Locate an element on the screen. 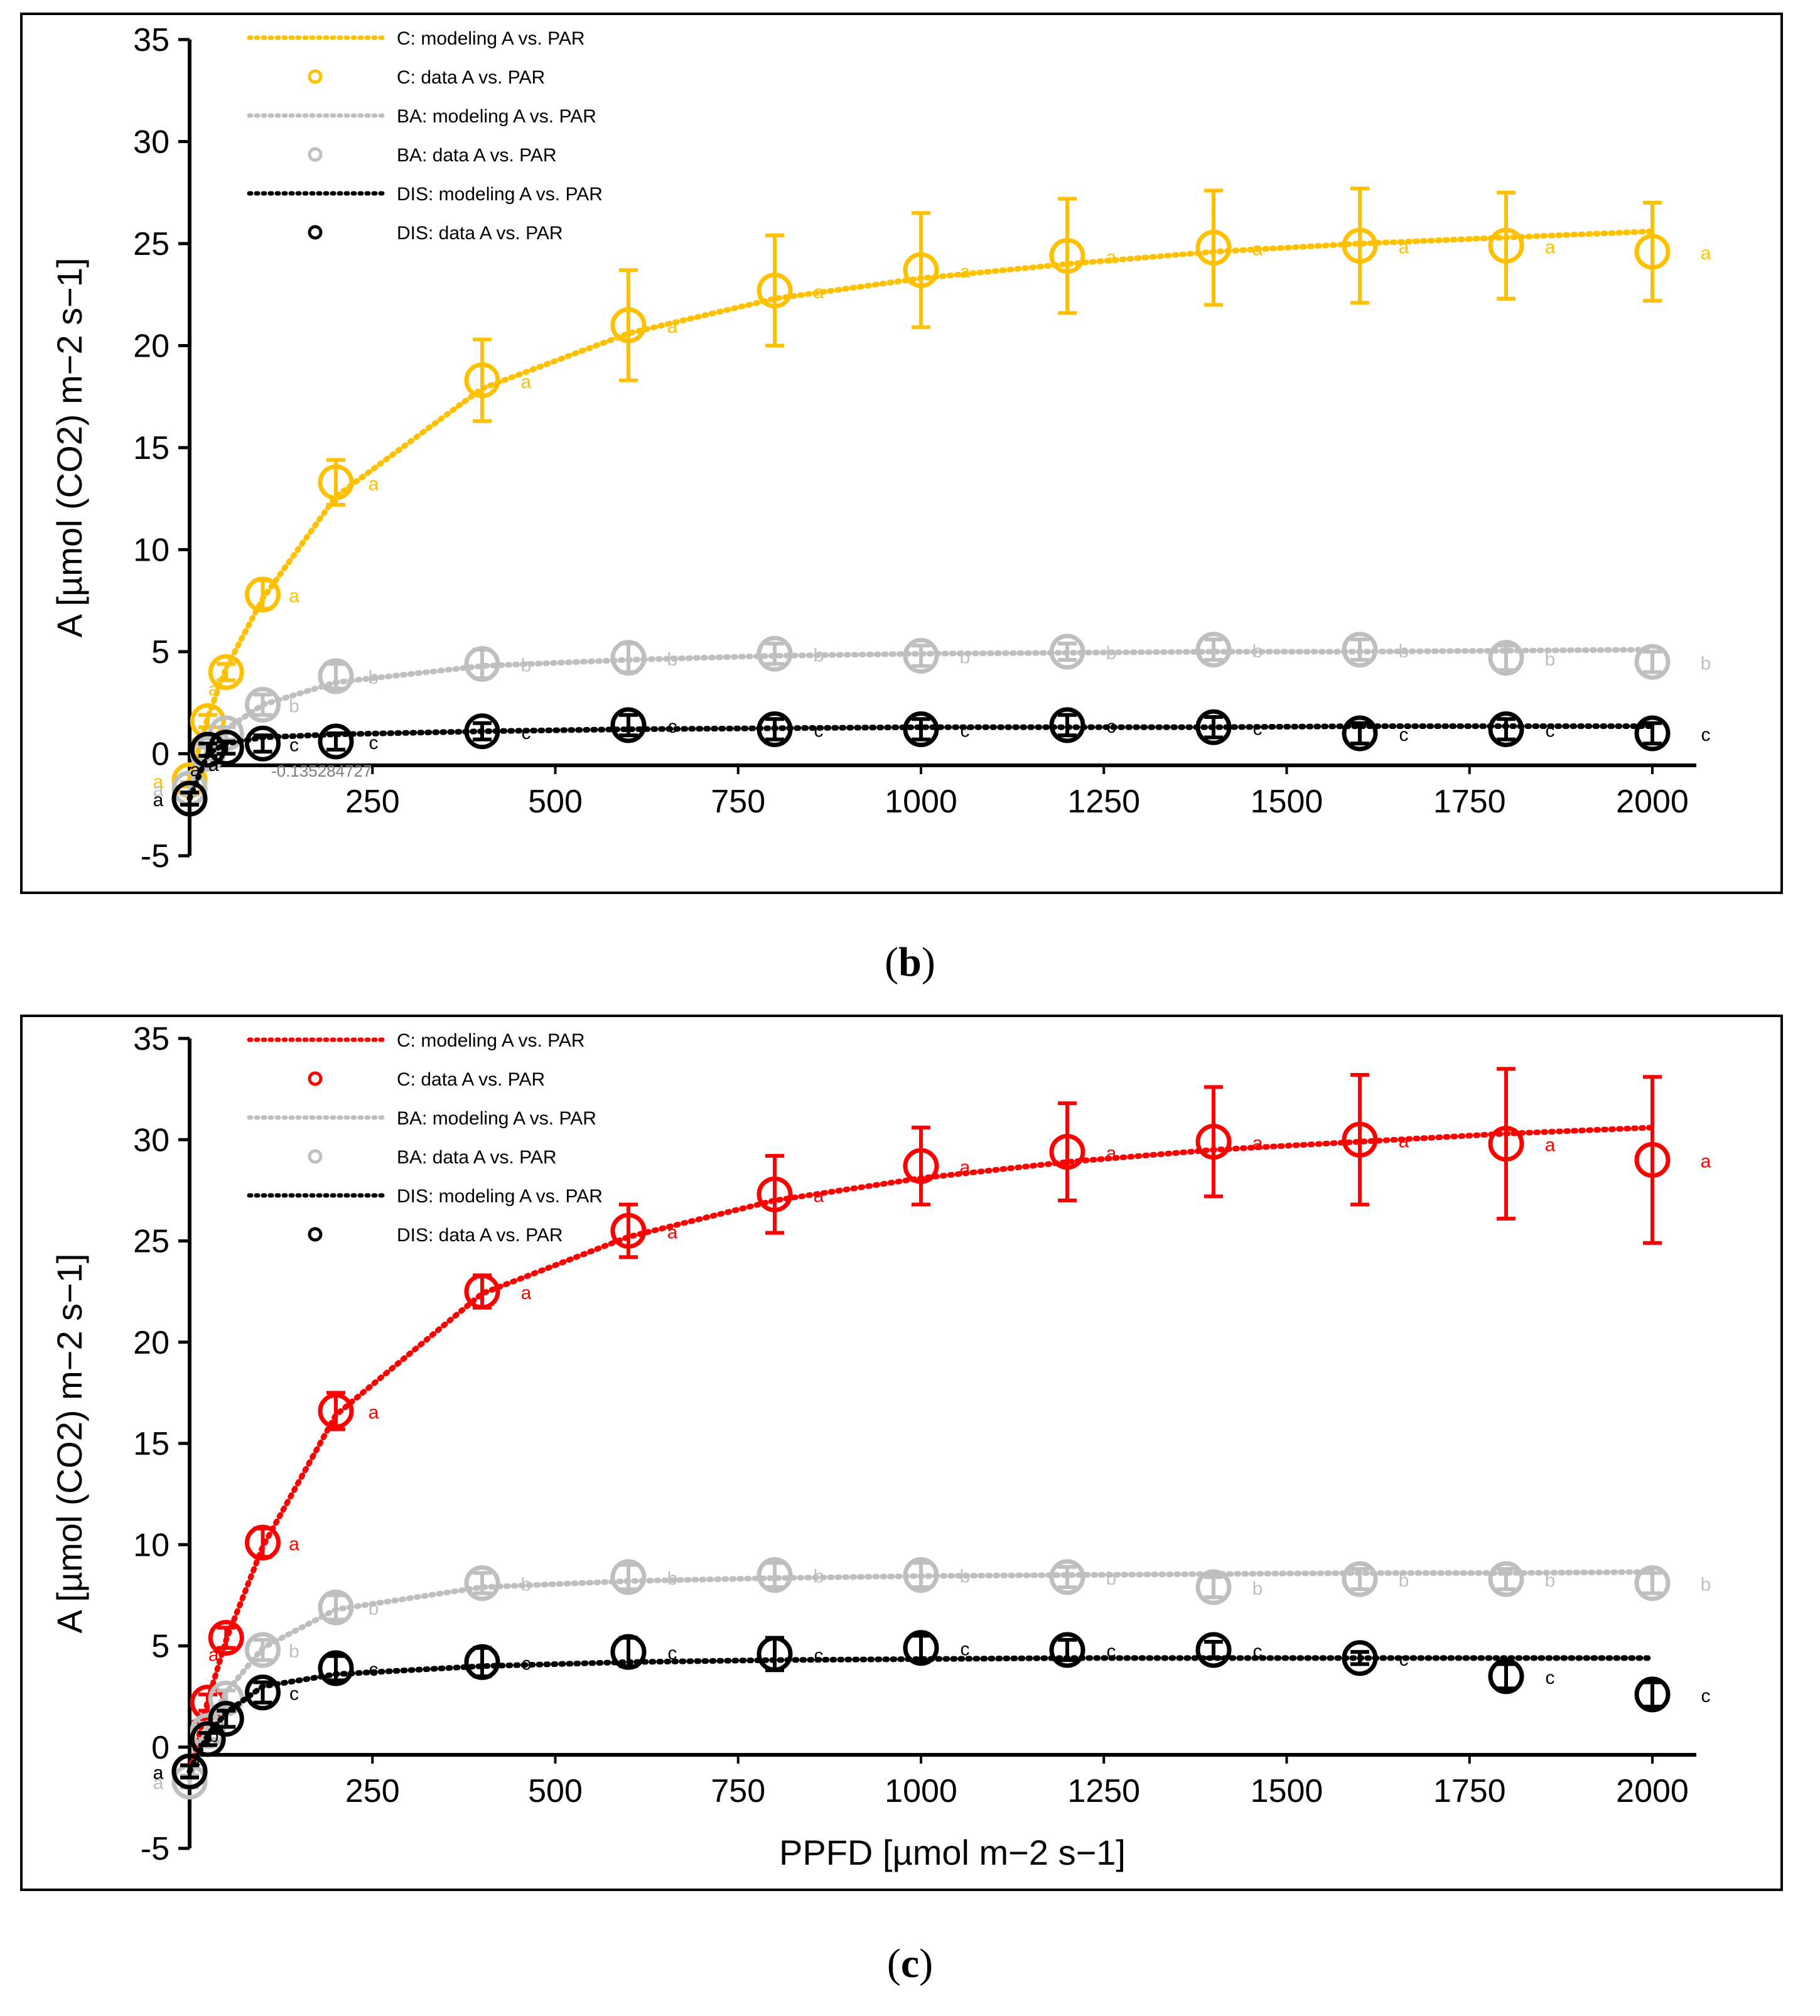 Image resolution: width=1820 pixels, height=2016 pixels. chart-b-x-tick-label: 500 is located at coordinates (555, 802).